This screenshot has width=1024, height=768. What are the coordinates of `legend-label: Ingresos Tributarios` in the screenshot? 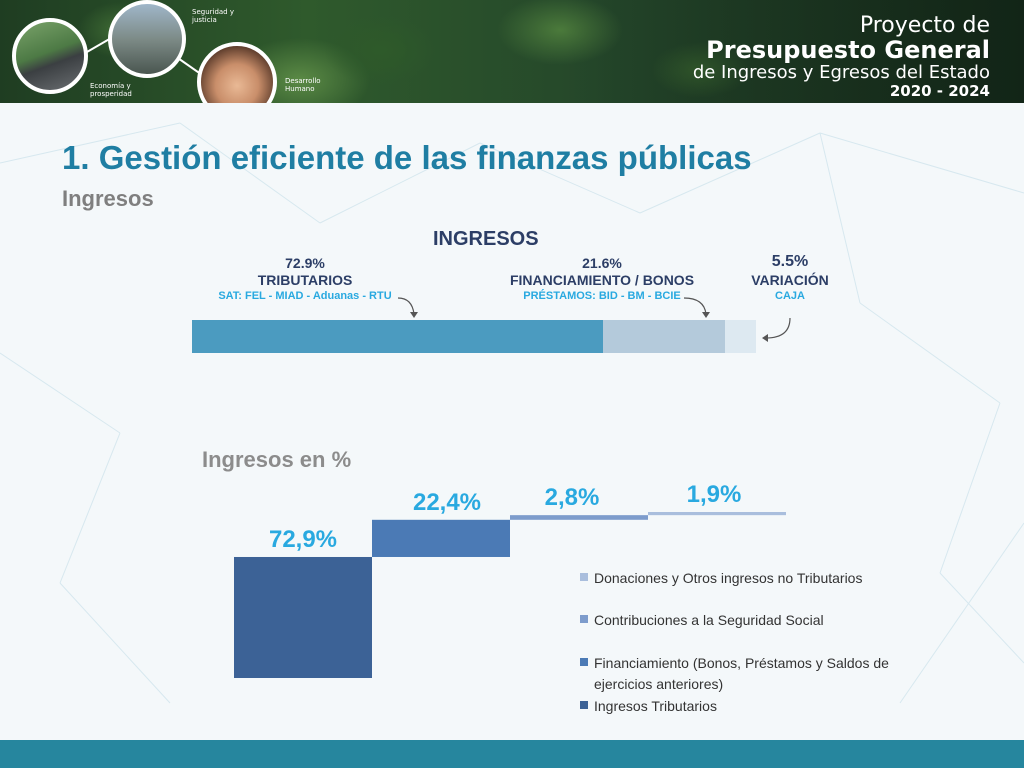 It's located at (655, 706).